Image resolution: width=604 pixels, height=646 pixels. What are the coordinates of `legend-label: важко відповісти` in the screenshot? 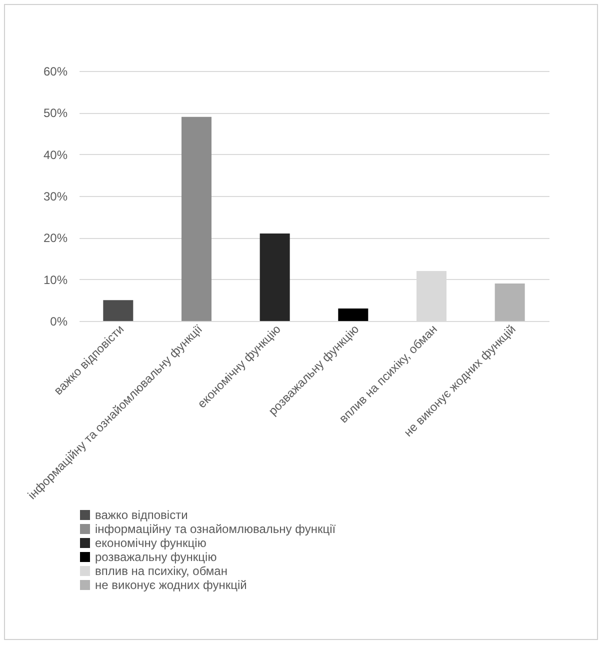 It's located at (141, 515).